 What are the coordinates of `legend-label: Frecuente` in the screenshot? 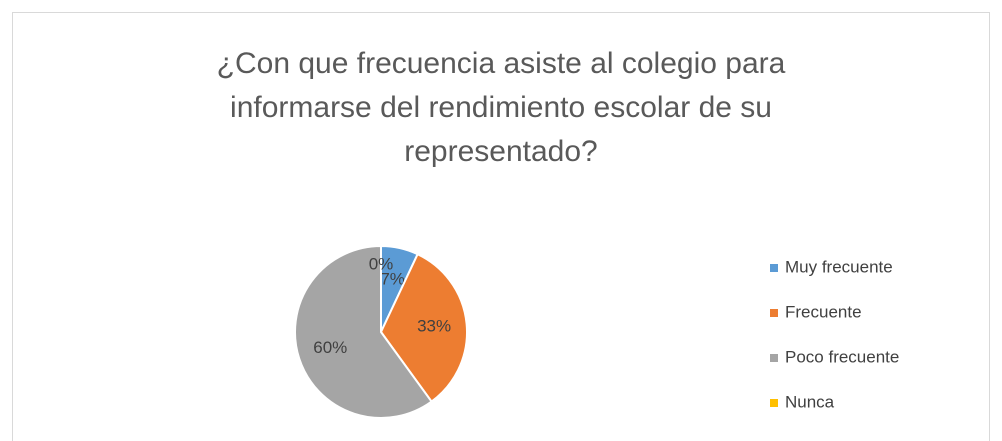 It's located at (823, 311).